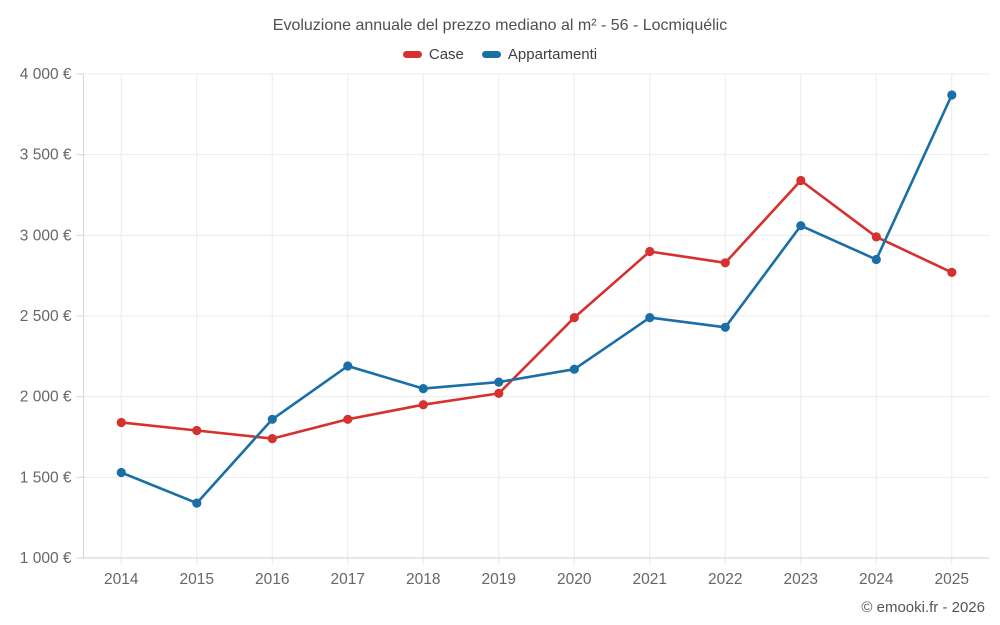  Describe the element at coordinates (46, 558) in the screenshot. I see `y-axis-label: 1 000 €` at that location.